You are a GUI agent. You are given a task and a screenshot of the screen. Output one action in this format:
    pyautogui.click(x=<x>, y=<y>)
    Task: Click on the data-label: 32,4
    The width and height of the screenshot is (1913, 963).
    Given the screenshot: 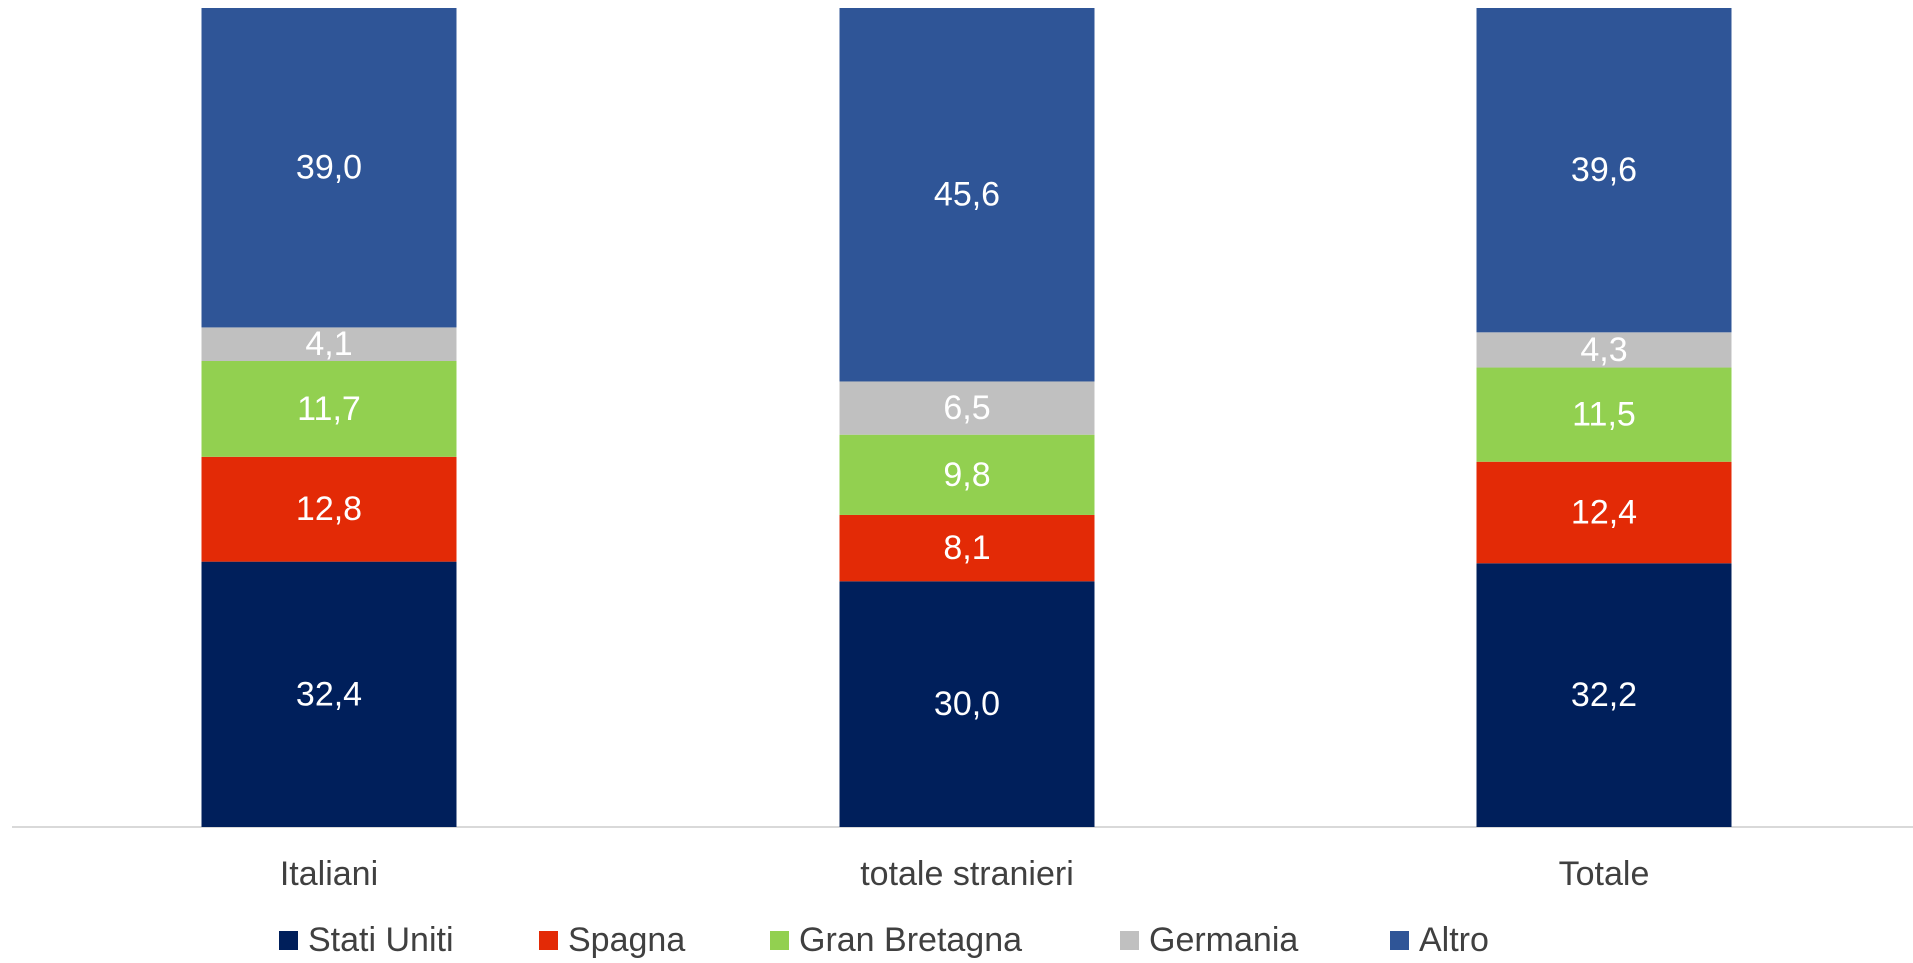 What is the action you would take?
    pyautogui.click(x=329, y=694)
    